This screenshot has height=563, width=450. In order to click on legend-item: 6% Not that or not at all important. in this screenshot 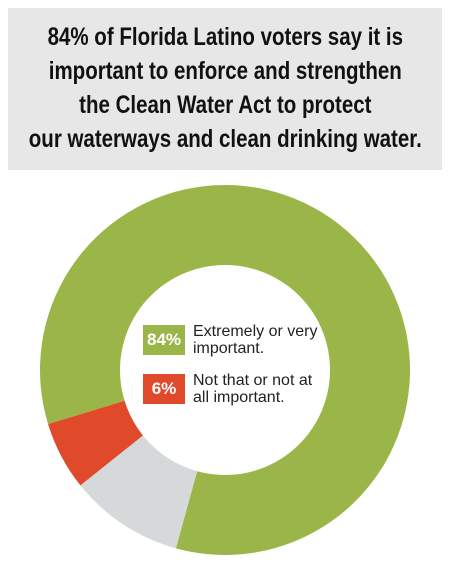, I will do `click(238, 390)`.